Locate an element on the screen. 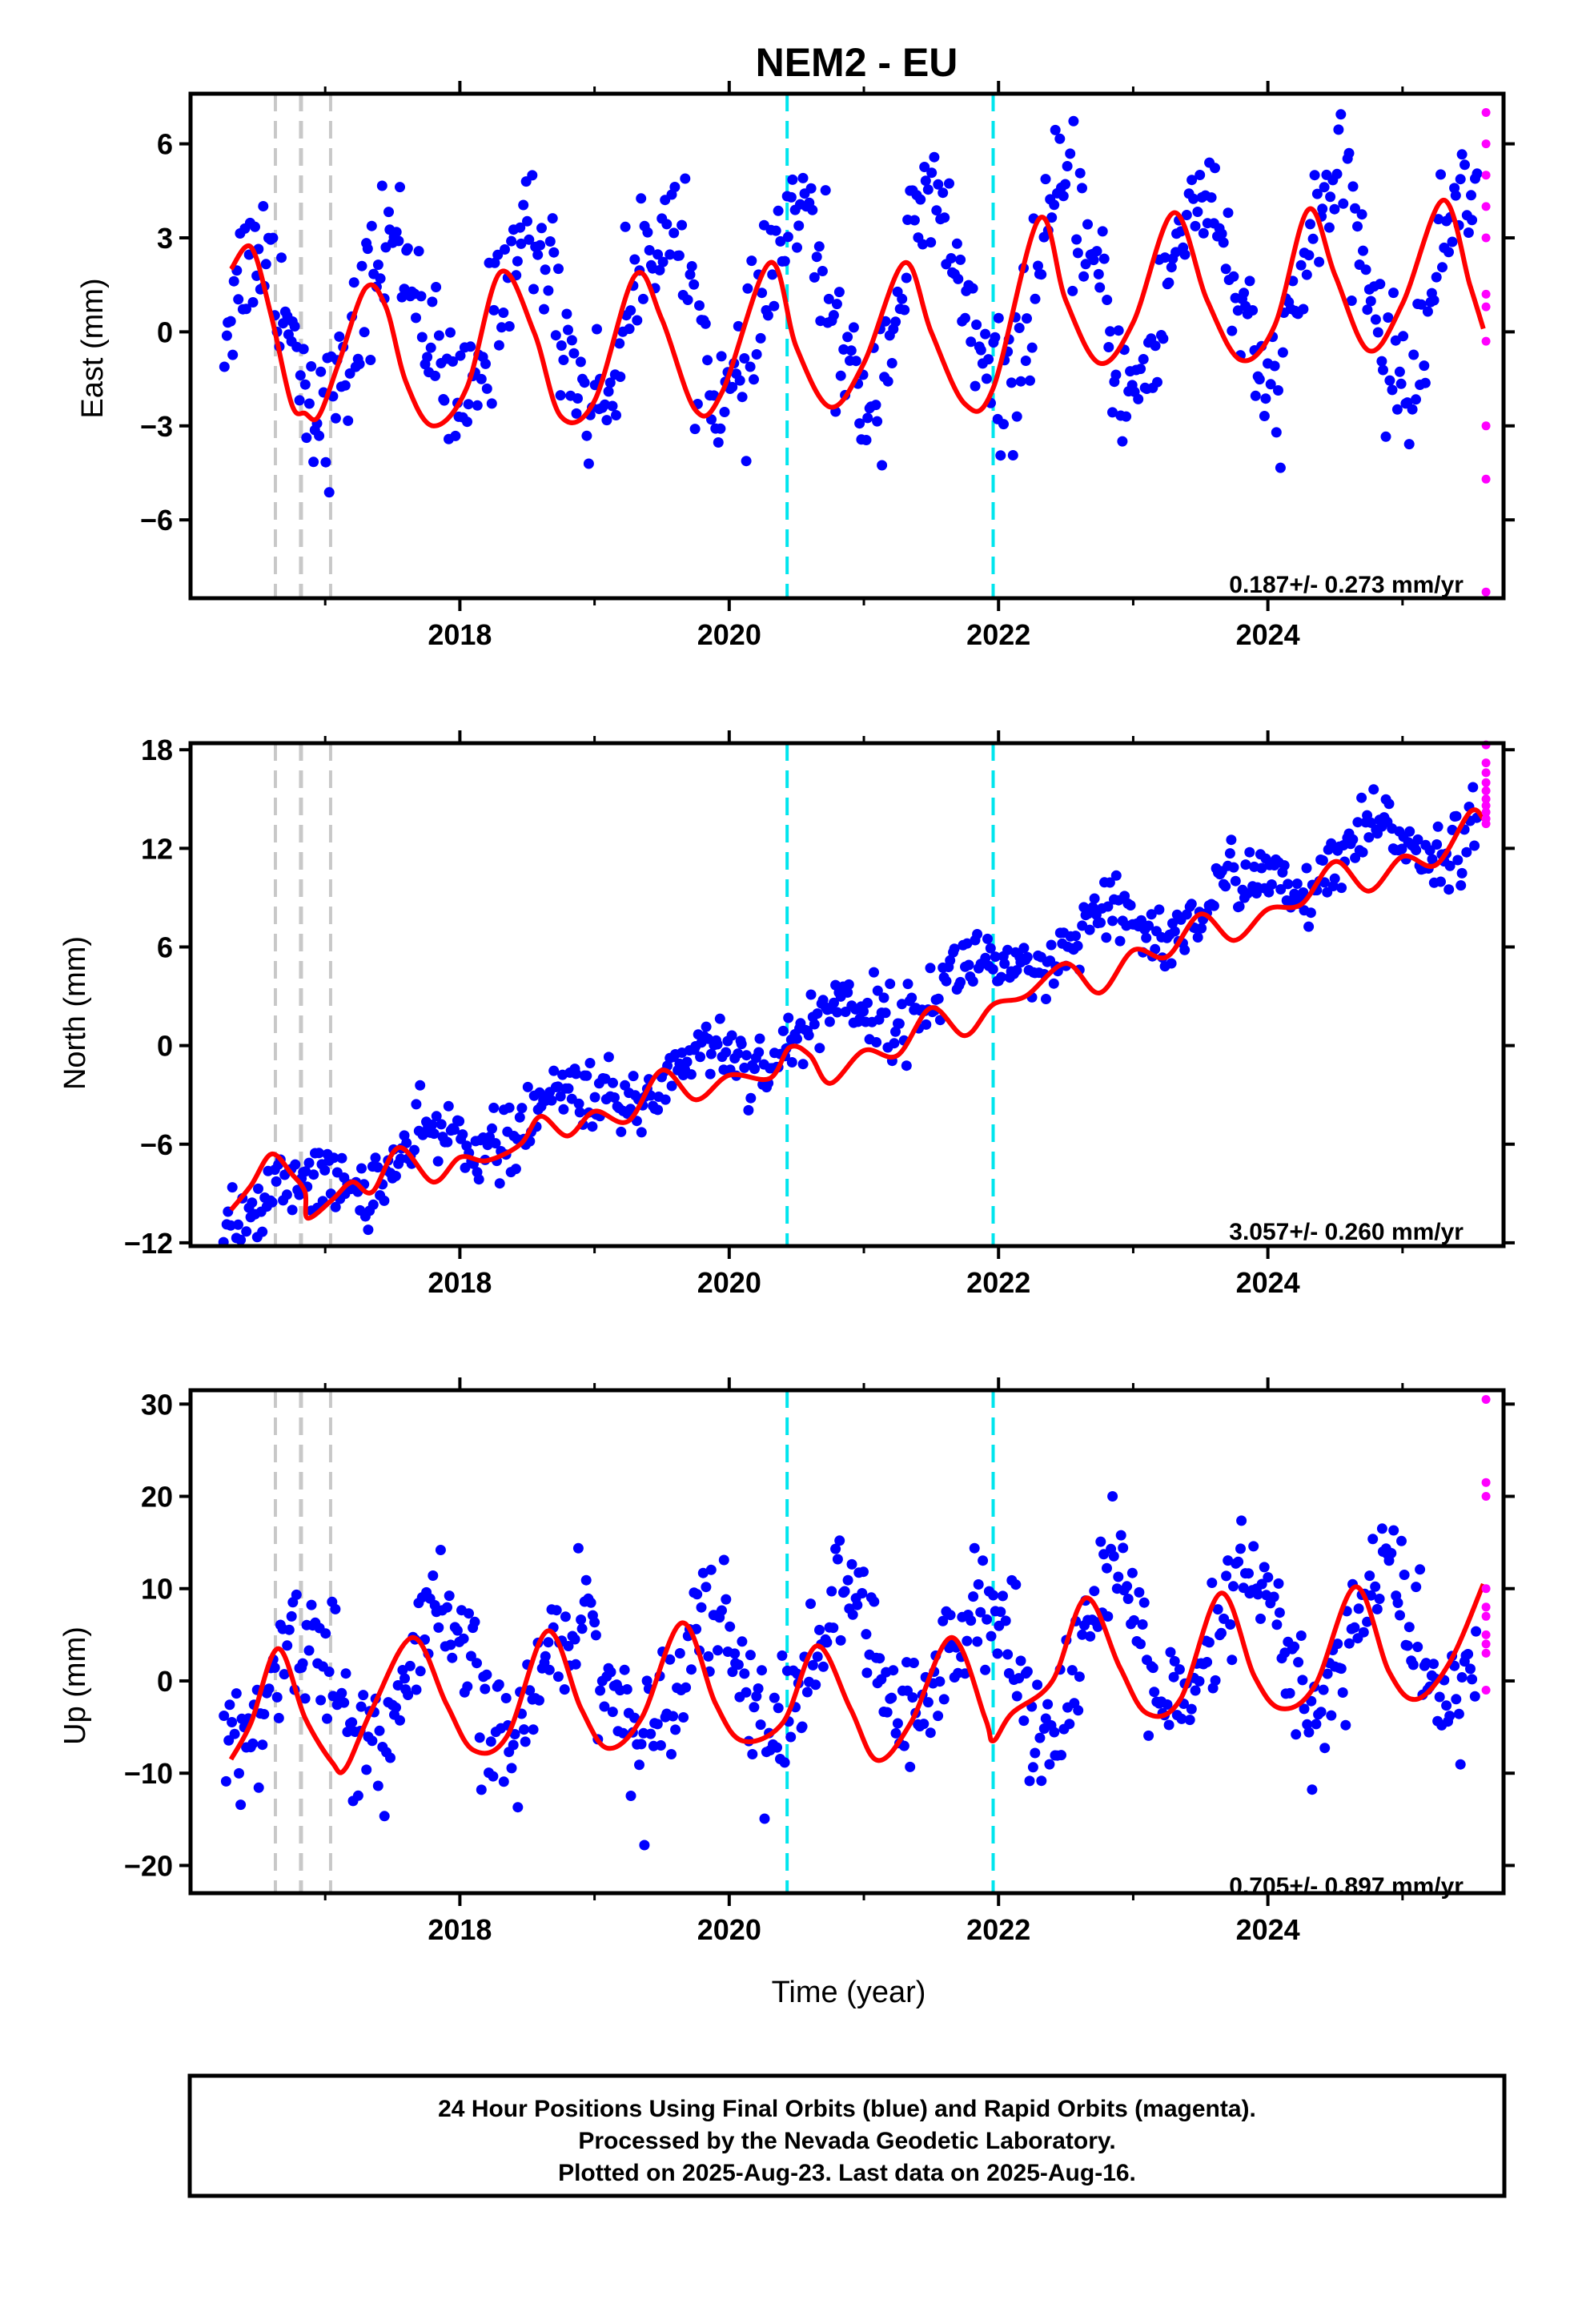 Image resolution: width=1582 pixels, height=2324 pixels. up-y-axis-label: Up (mm) is located at coordinates (75, 1685).